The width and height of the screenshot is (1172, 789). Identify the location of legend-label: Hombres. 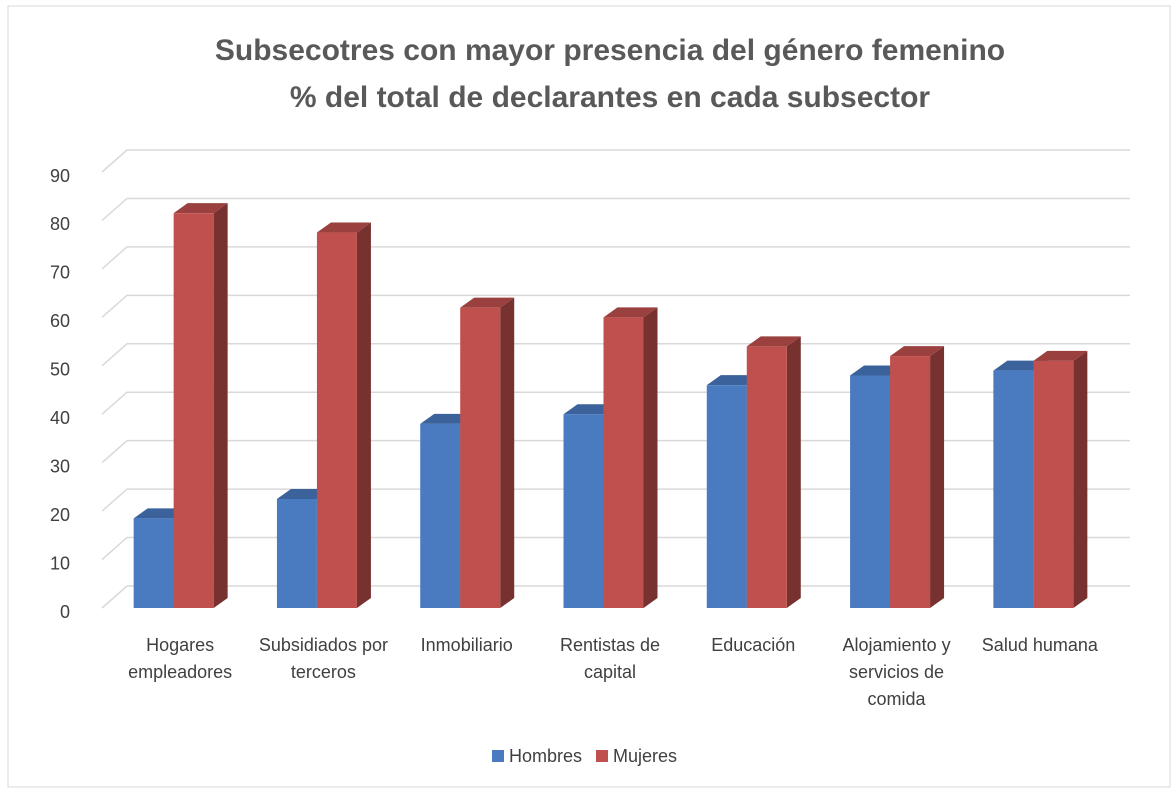
(545, 756).